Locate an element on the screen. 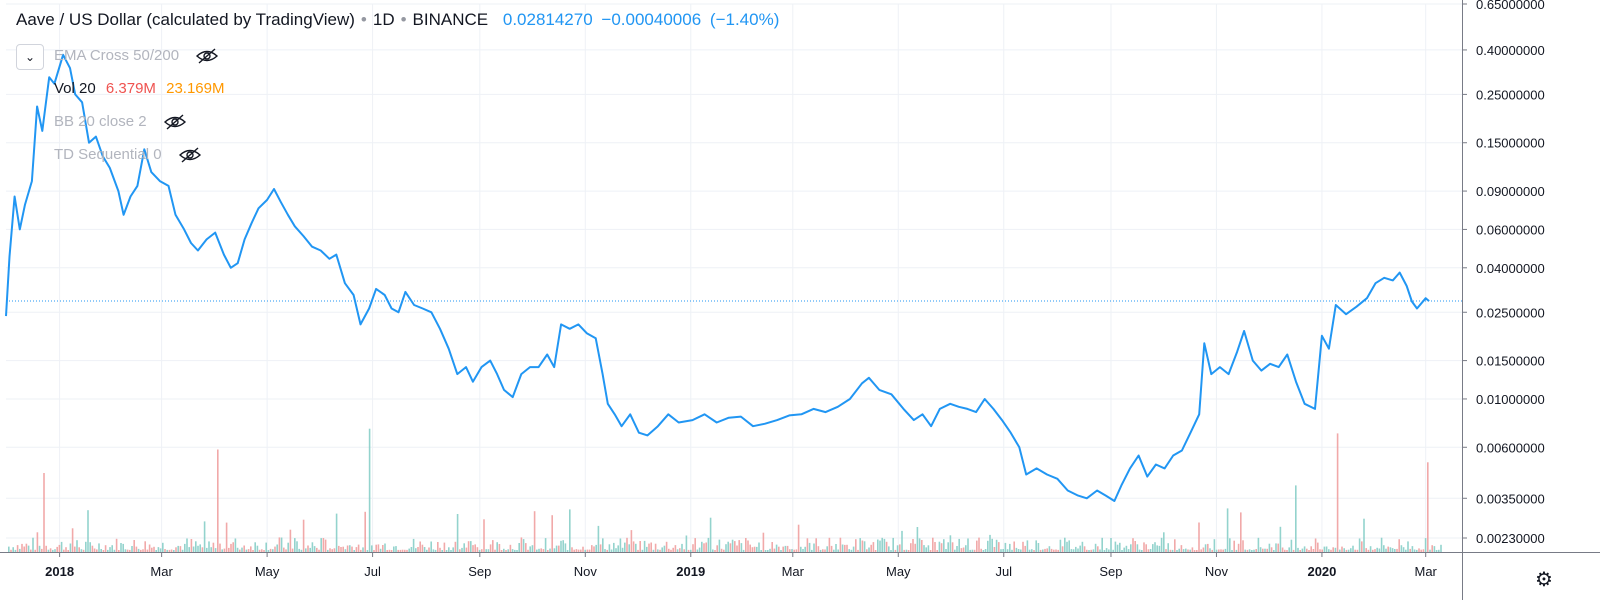 The image size is (1600, 600). indicator-label: BB 20 close 2 is located at coordinates (100, 121).